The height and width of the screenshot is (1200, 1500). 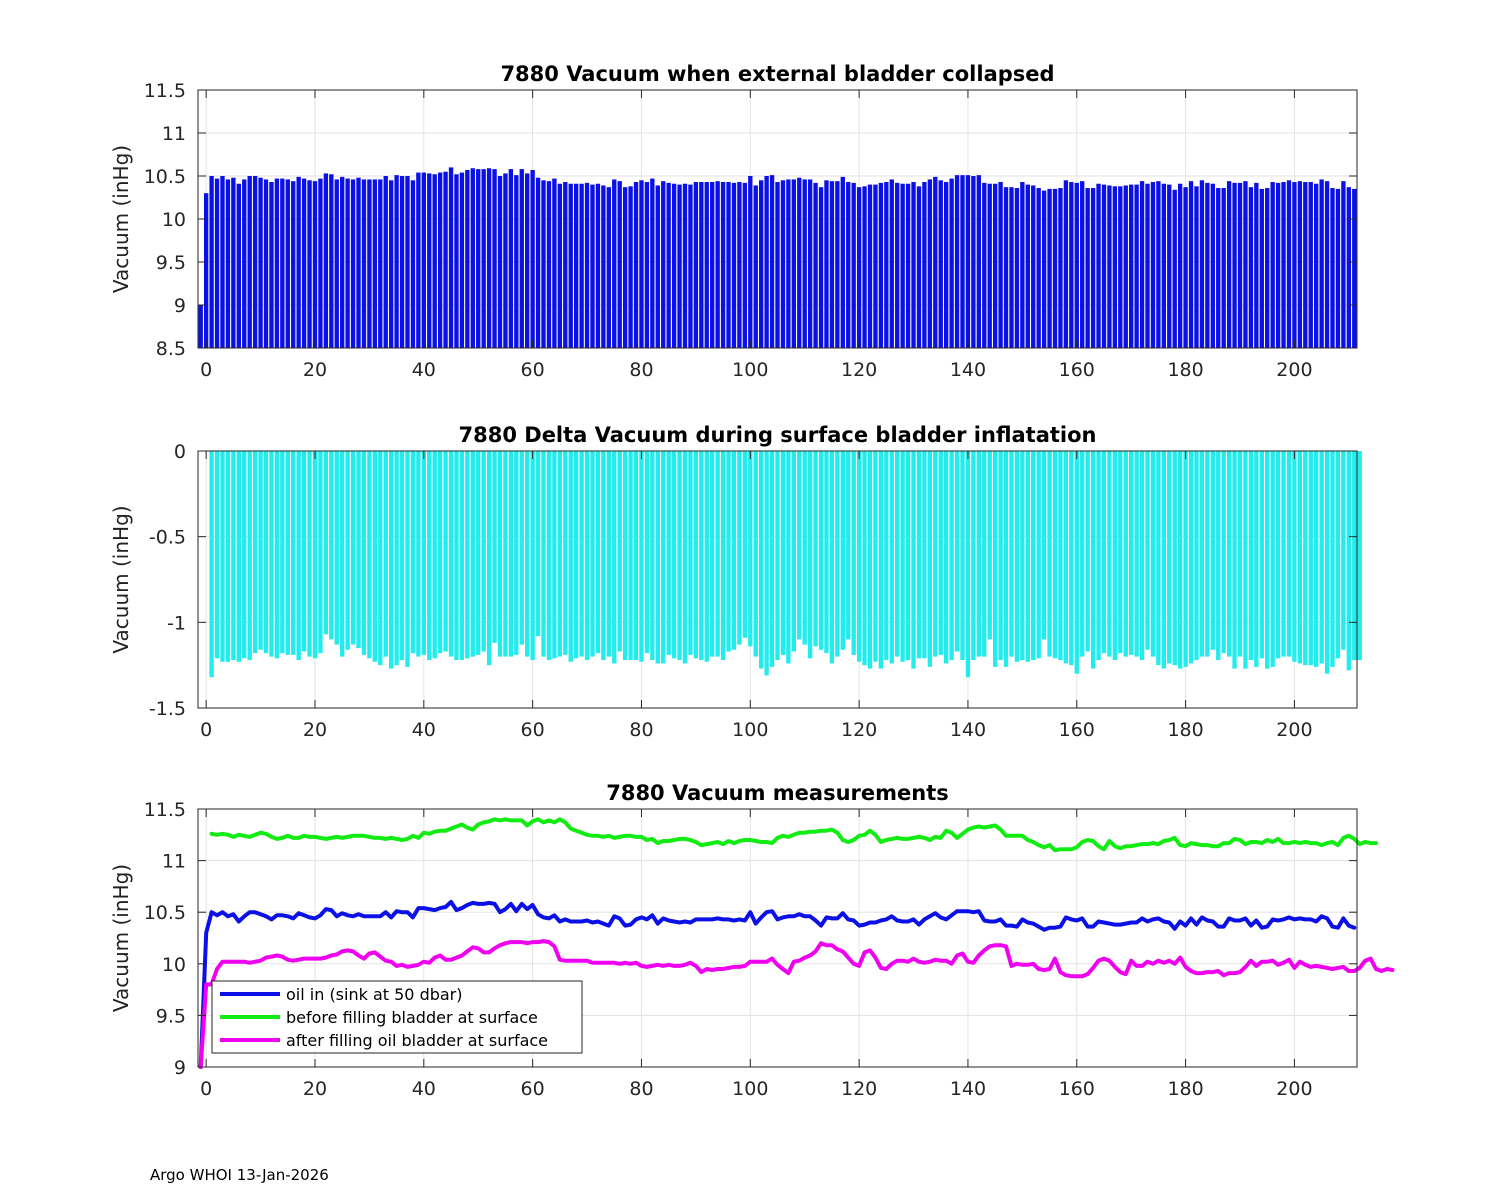 I want to click on bar-series, so click(x=785, y=564).